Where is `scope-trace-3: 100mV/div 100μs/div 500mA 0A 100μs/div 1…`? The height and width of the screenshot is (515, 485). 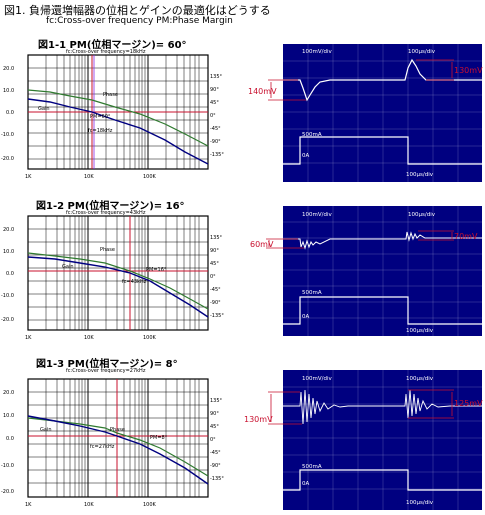 scope-trace-3: 100mV/div 100μs/div 500mA 0A 100μs/div 1… is located at coordinates (363, 440).